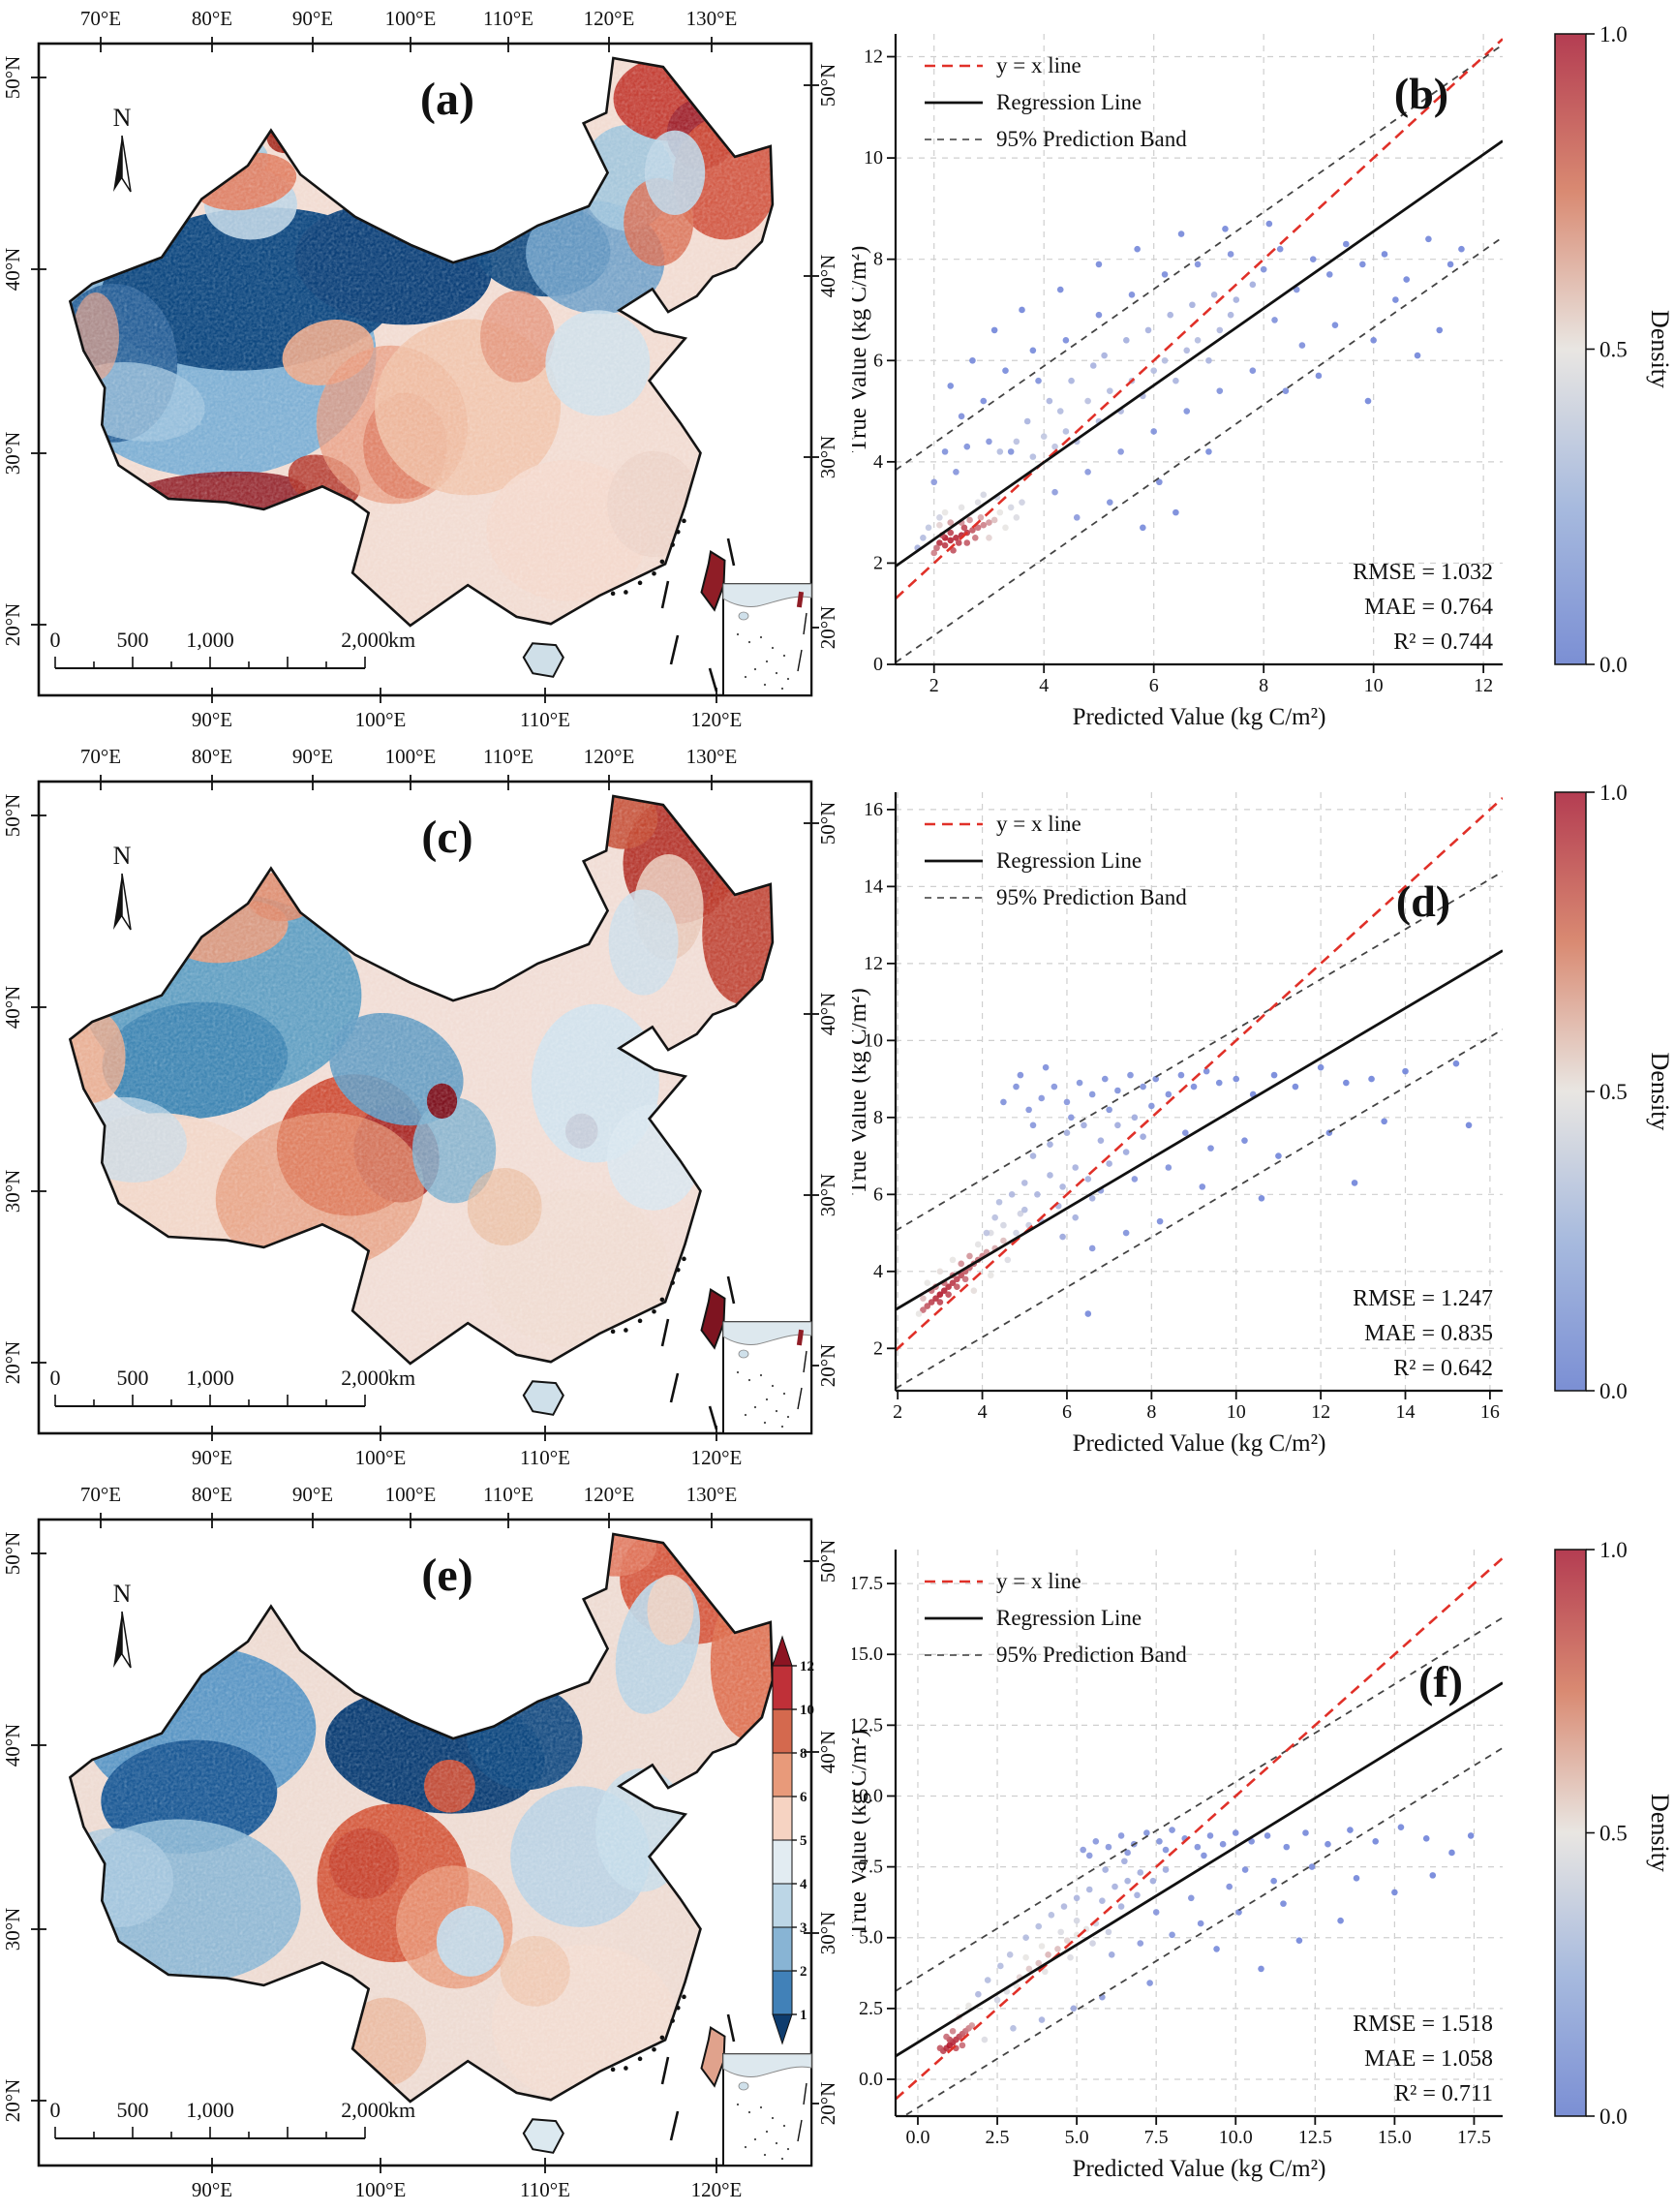 The height and width of the screenshot is (2212, 1675). I want to click on svg-text: (d), so click(1423, 901).